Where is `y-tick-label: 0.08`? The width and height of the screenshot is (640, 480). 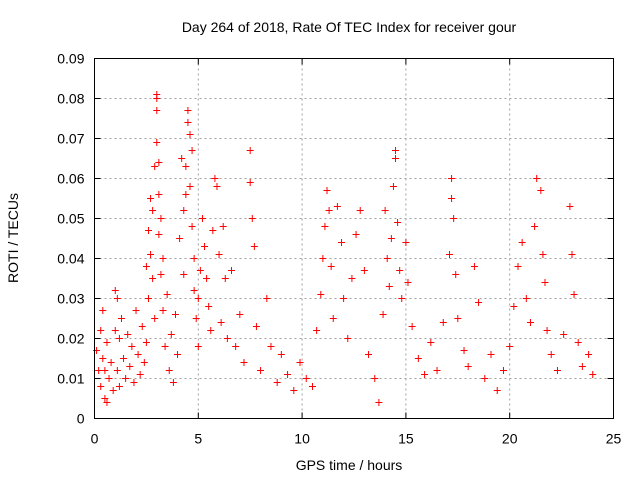 y-tick-label: 0.08 is located at coordinates (70, 99).